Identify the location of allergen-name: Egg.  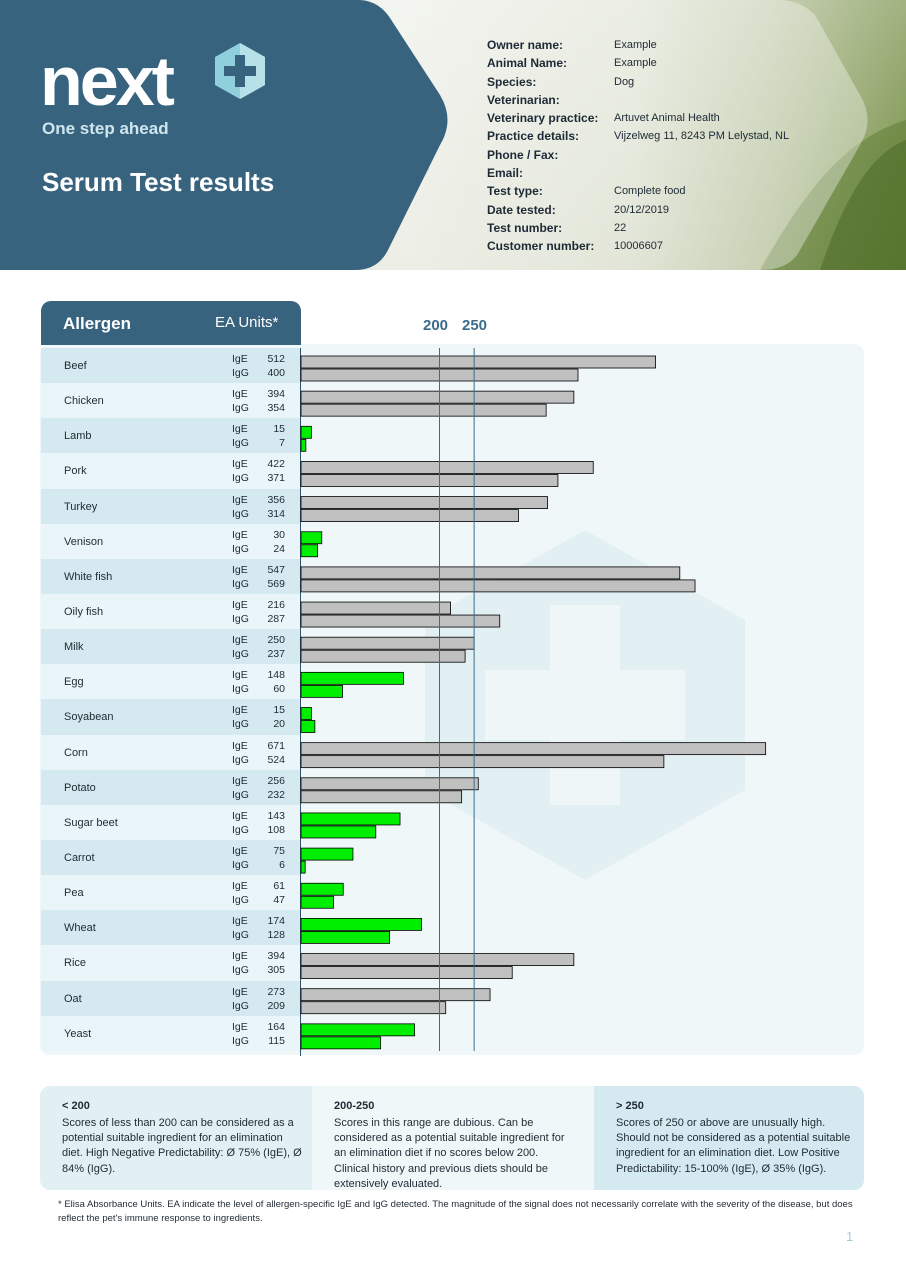
(74, 682).